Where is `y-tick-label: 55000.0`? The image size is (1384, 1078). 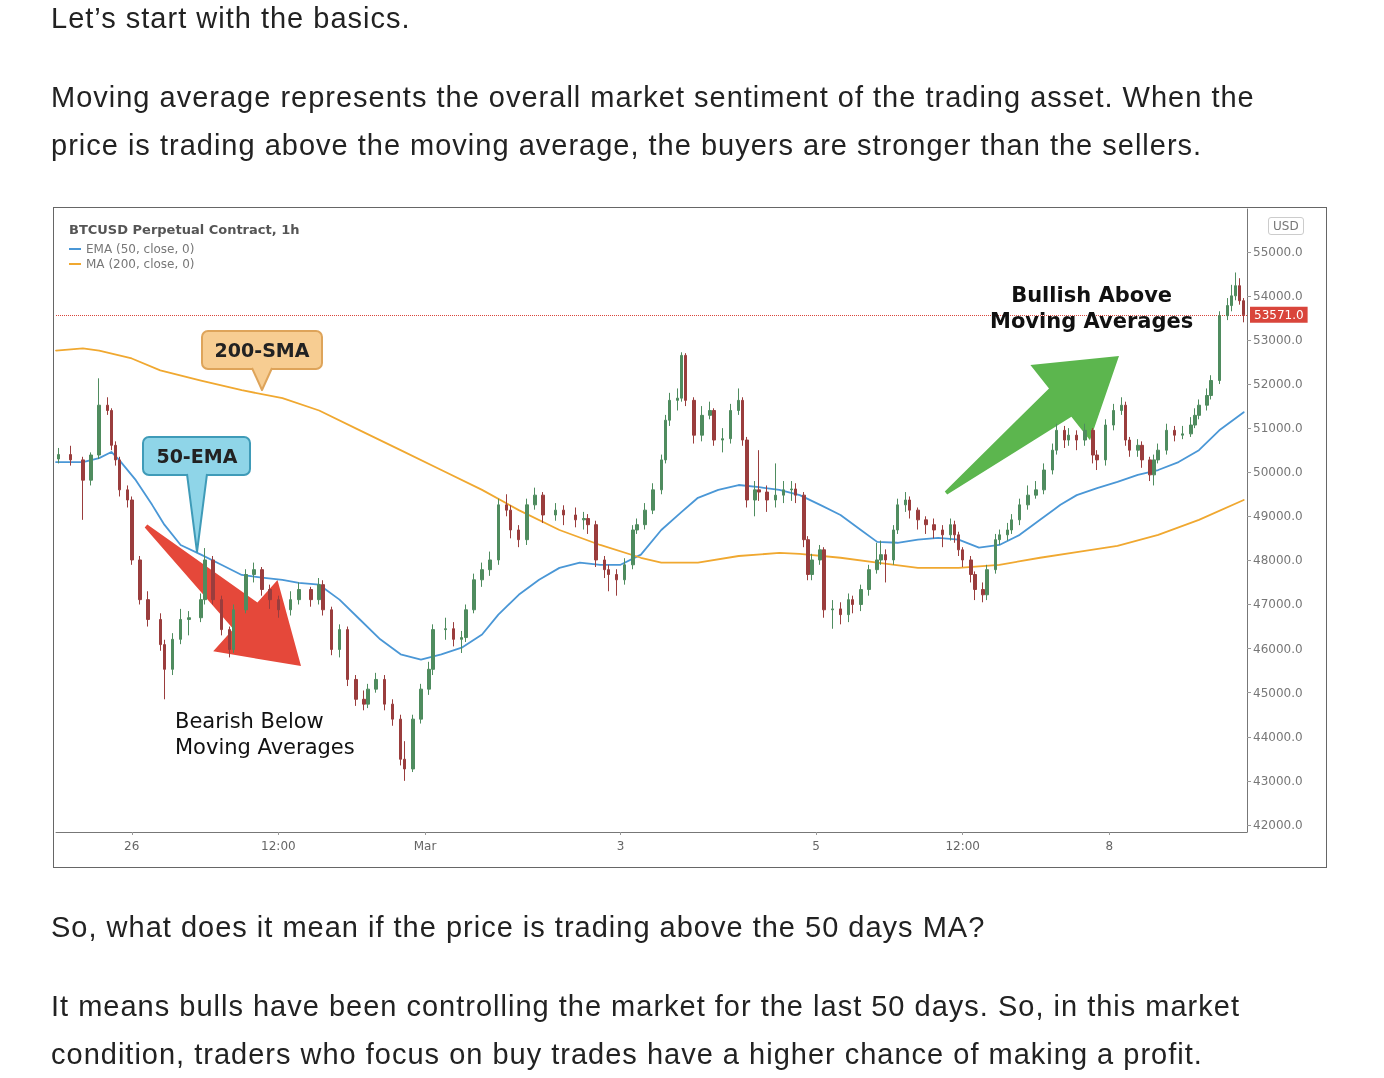 y-tick-label: 55000.0 is located at coordinates (1278, 251).